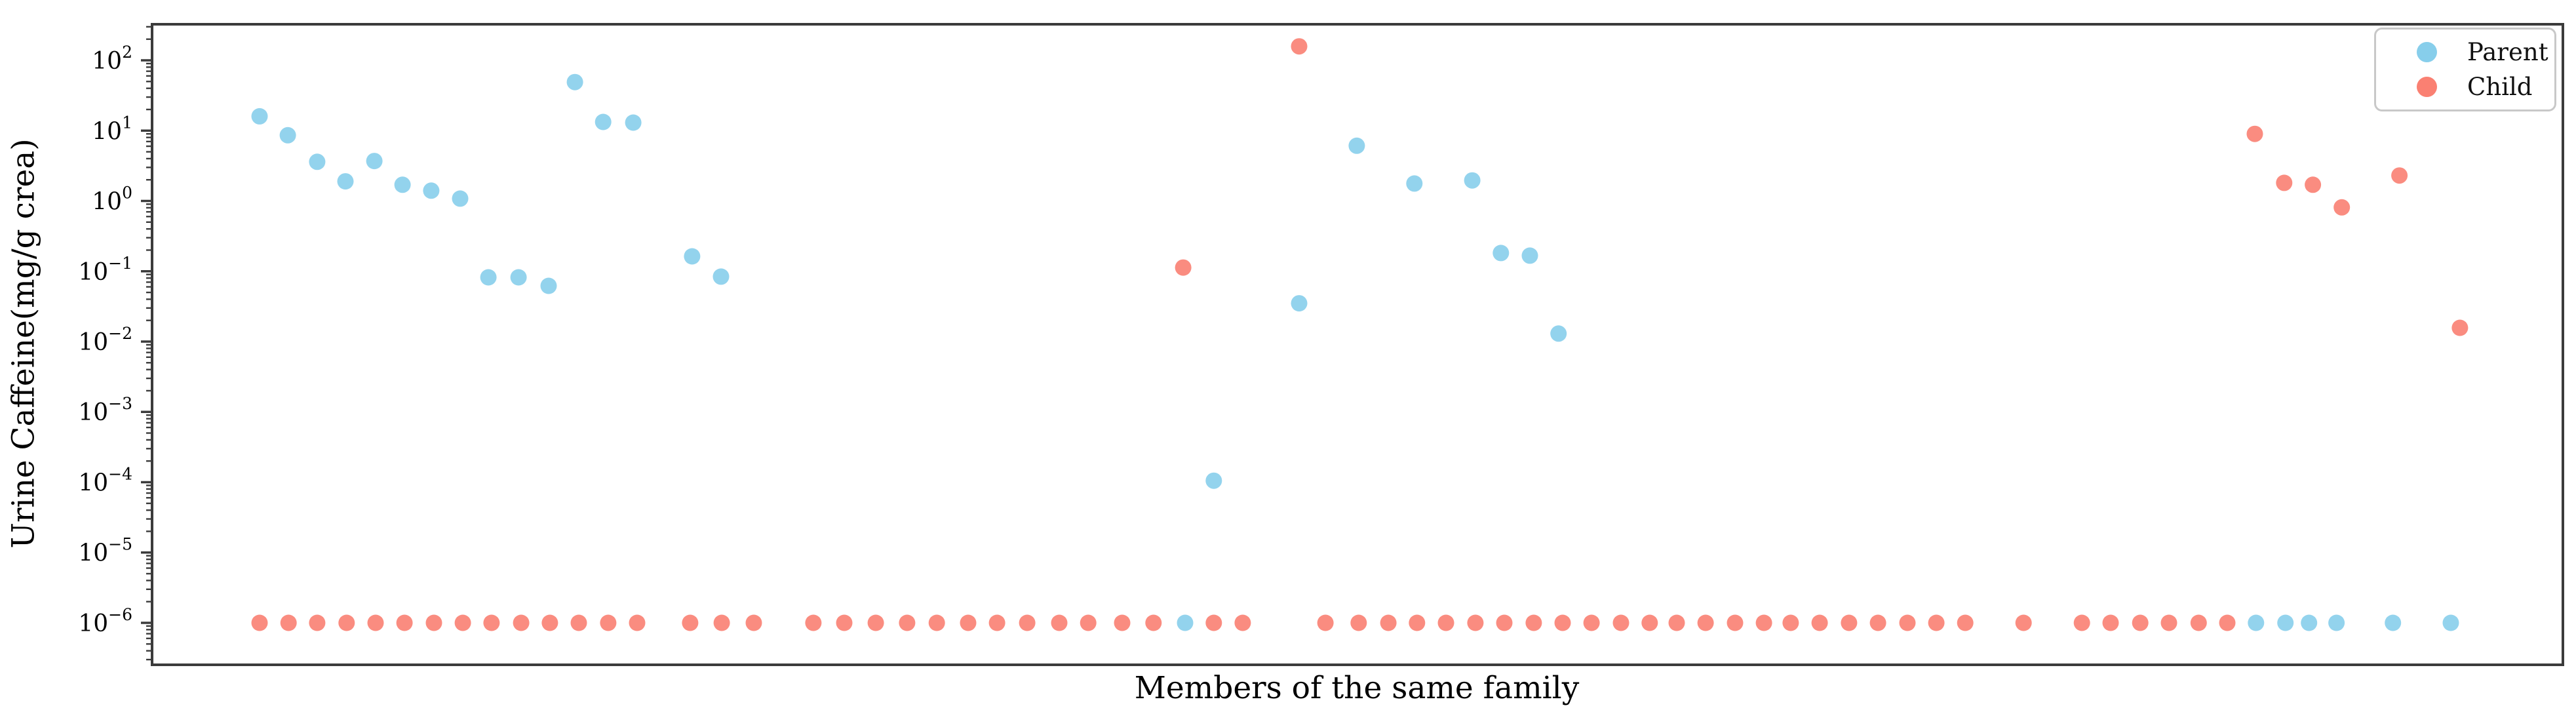 The image size is (2576, 712). I want to click on y-tick-label: 10¹, so click(112, 129).